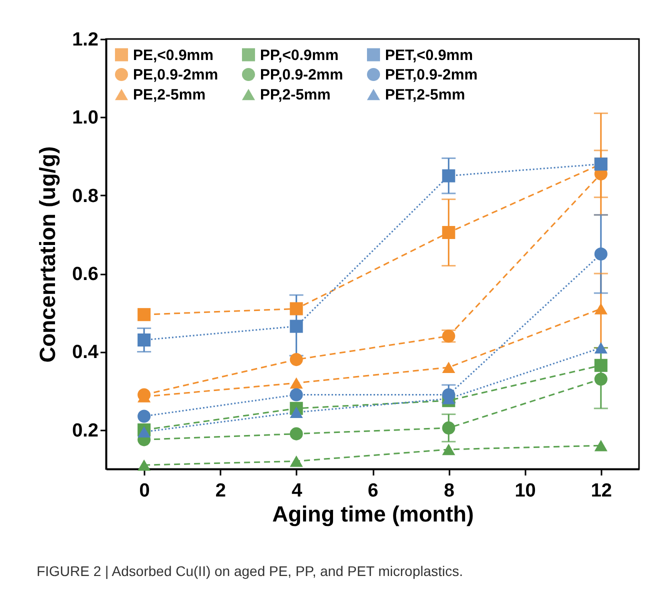 The image size is (661, 602). I want to click on legend-label: PE,0.9-2mm, so click(175, 75).